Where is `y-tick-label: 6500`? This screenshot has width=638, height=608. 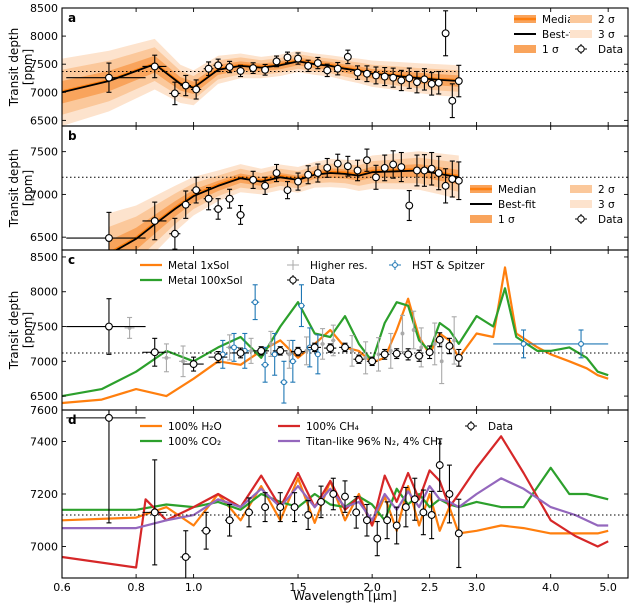 y-tick-label: 6500 is located at coordinates (44, 237).